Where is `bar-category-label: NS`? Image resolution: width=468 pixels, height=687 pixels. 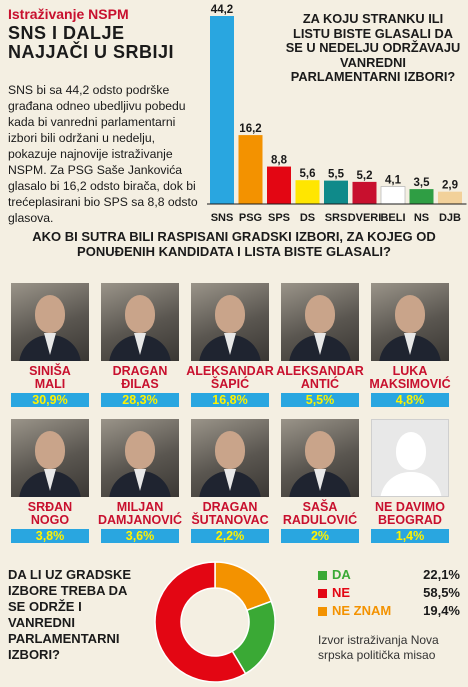
bar-category-label: NS is located at coordinates (421, 218).